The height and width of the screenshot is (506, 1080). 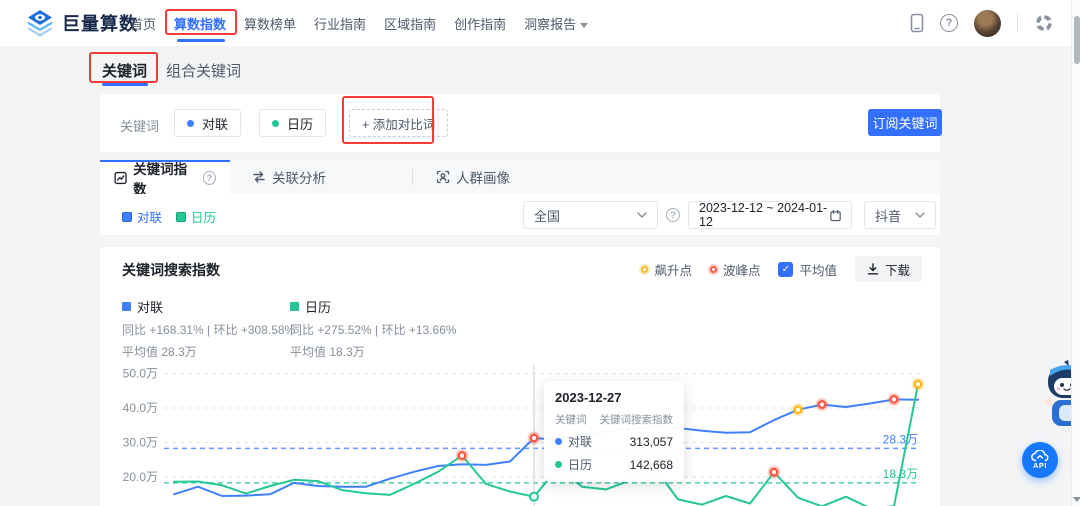 I want to click on subscribe-keyword-button: 订阅关键词, so click(x=905, y=122).